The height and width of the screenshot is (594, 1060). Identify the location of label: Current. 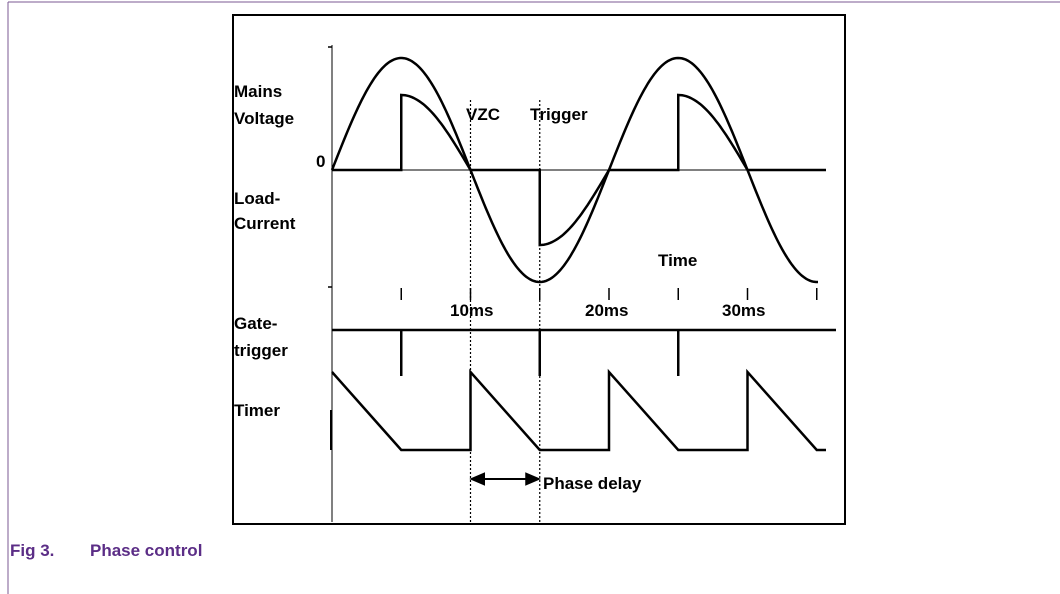
(265, 223).